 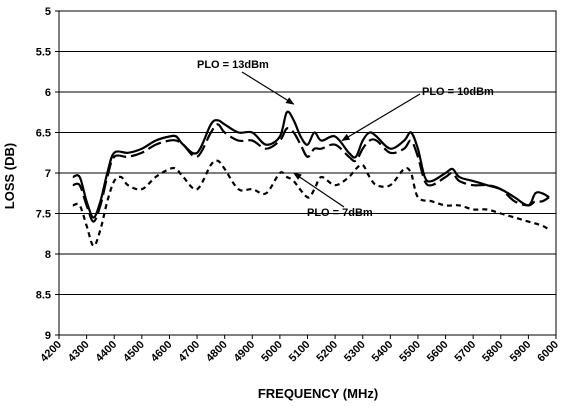 What do you see at coordinates (134, 352) in the screenshot?
I see `x-tick-label: 4500` at bounding box center [134, 352].